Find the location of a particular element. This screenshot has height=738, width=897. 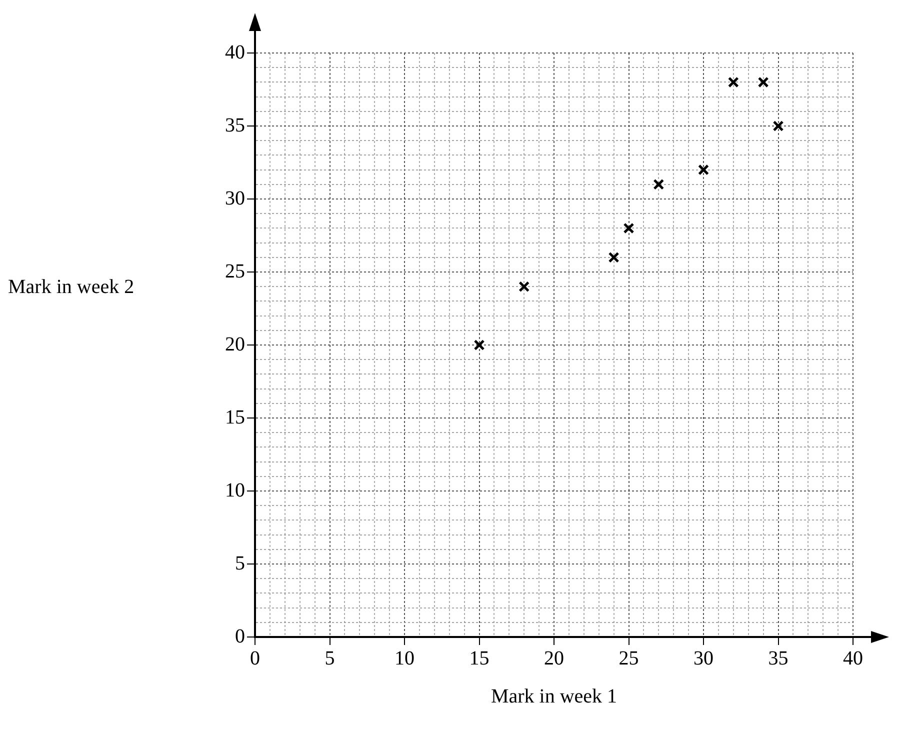

y-tick-label: 15 is located at coordinates (235, 417).